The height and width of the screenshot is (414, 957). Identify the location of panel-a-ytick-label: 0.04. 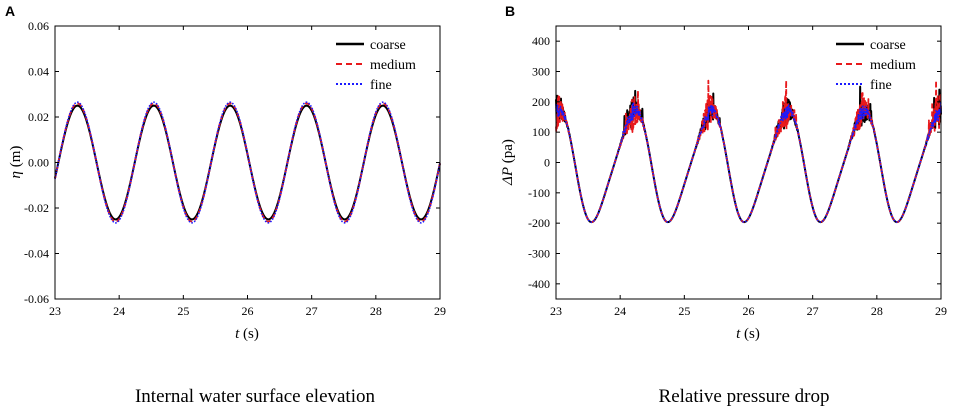
(38, 72).